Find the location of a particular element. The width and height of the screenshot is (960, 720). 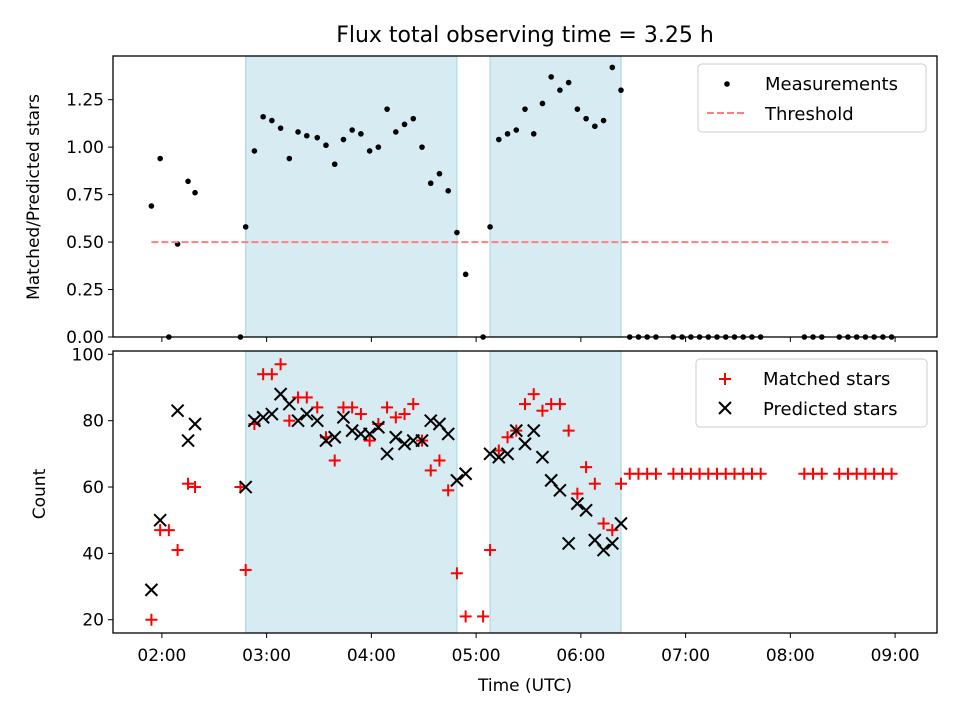

top-y-axis-label: Matched/Predicted stars is located at coordinates (34, 197).